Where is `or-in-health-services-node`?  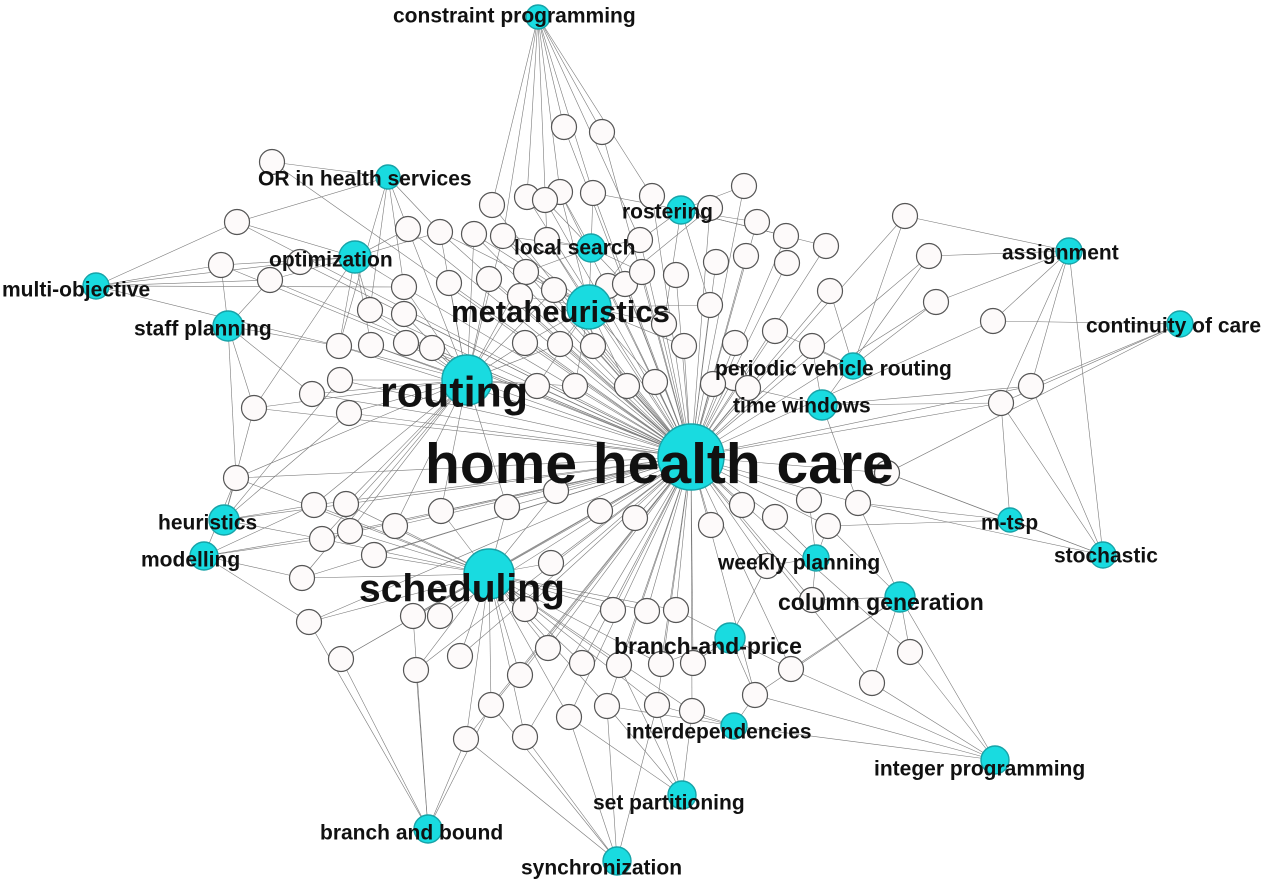 or-in-health-services-node is located at coordinates (388, 177).